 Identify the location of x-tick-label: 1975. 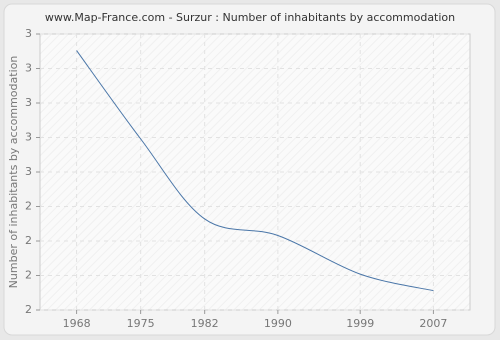
(141, 323).